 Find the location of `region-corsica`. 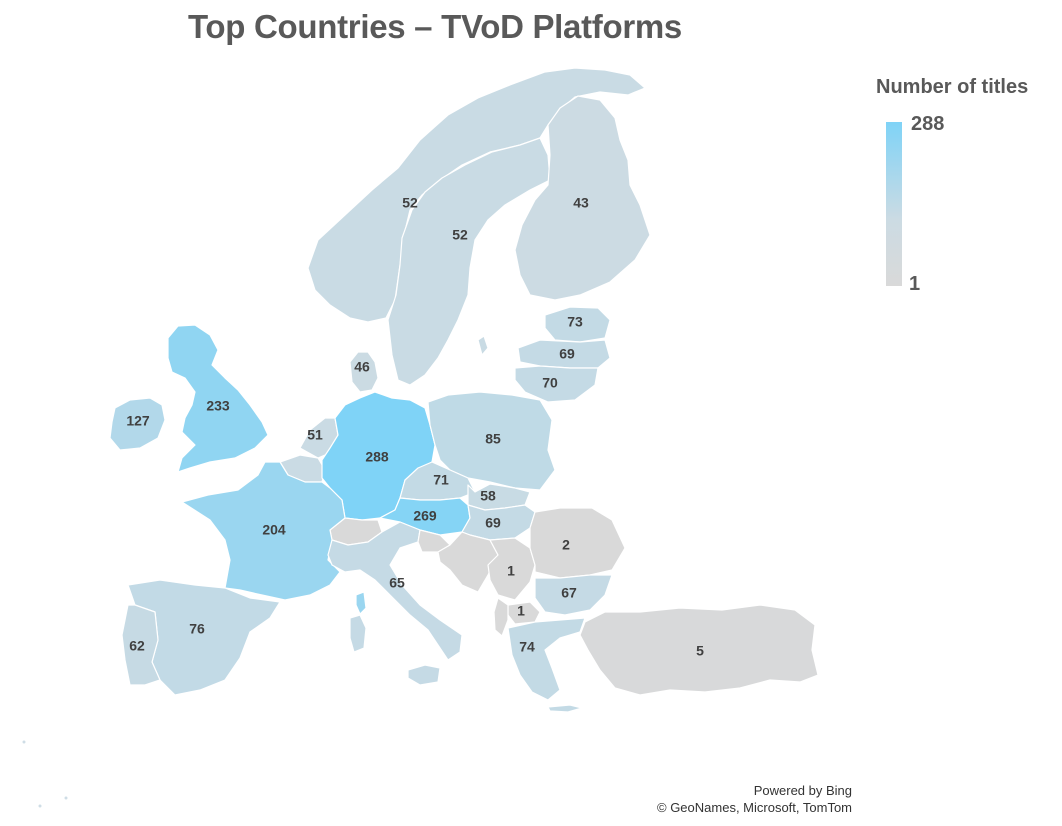

region-corsica is located at coordinates (361, 603).